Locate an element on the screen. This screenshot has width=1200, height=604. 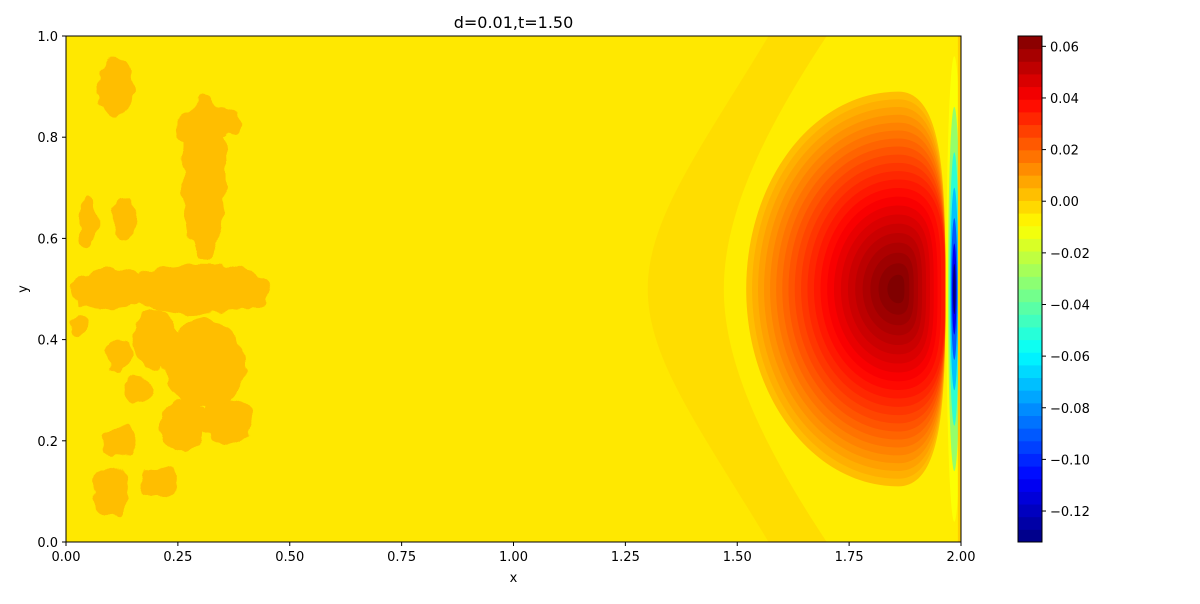
colorbar-tick-label: 0.02 is located at coordinates (1064, 151).